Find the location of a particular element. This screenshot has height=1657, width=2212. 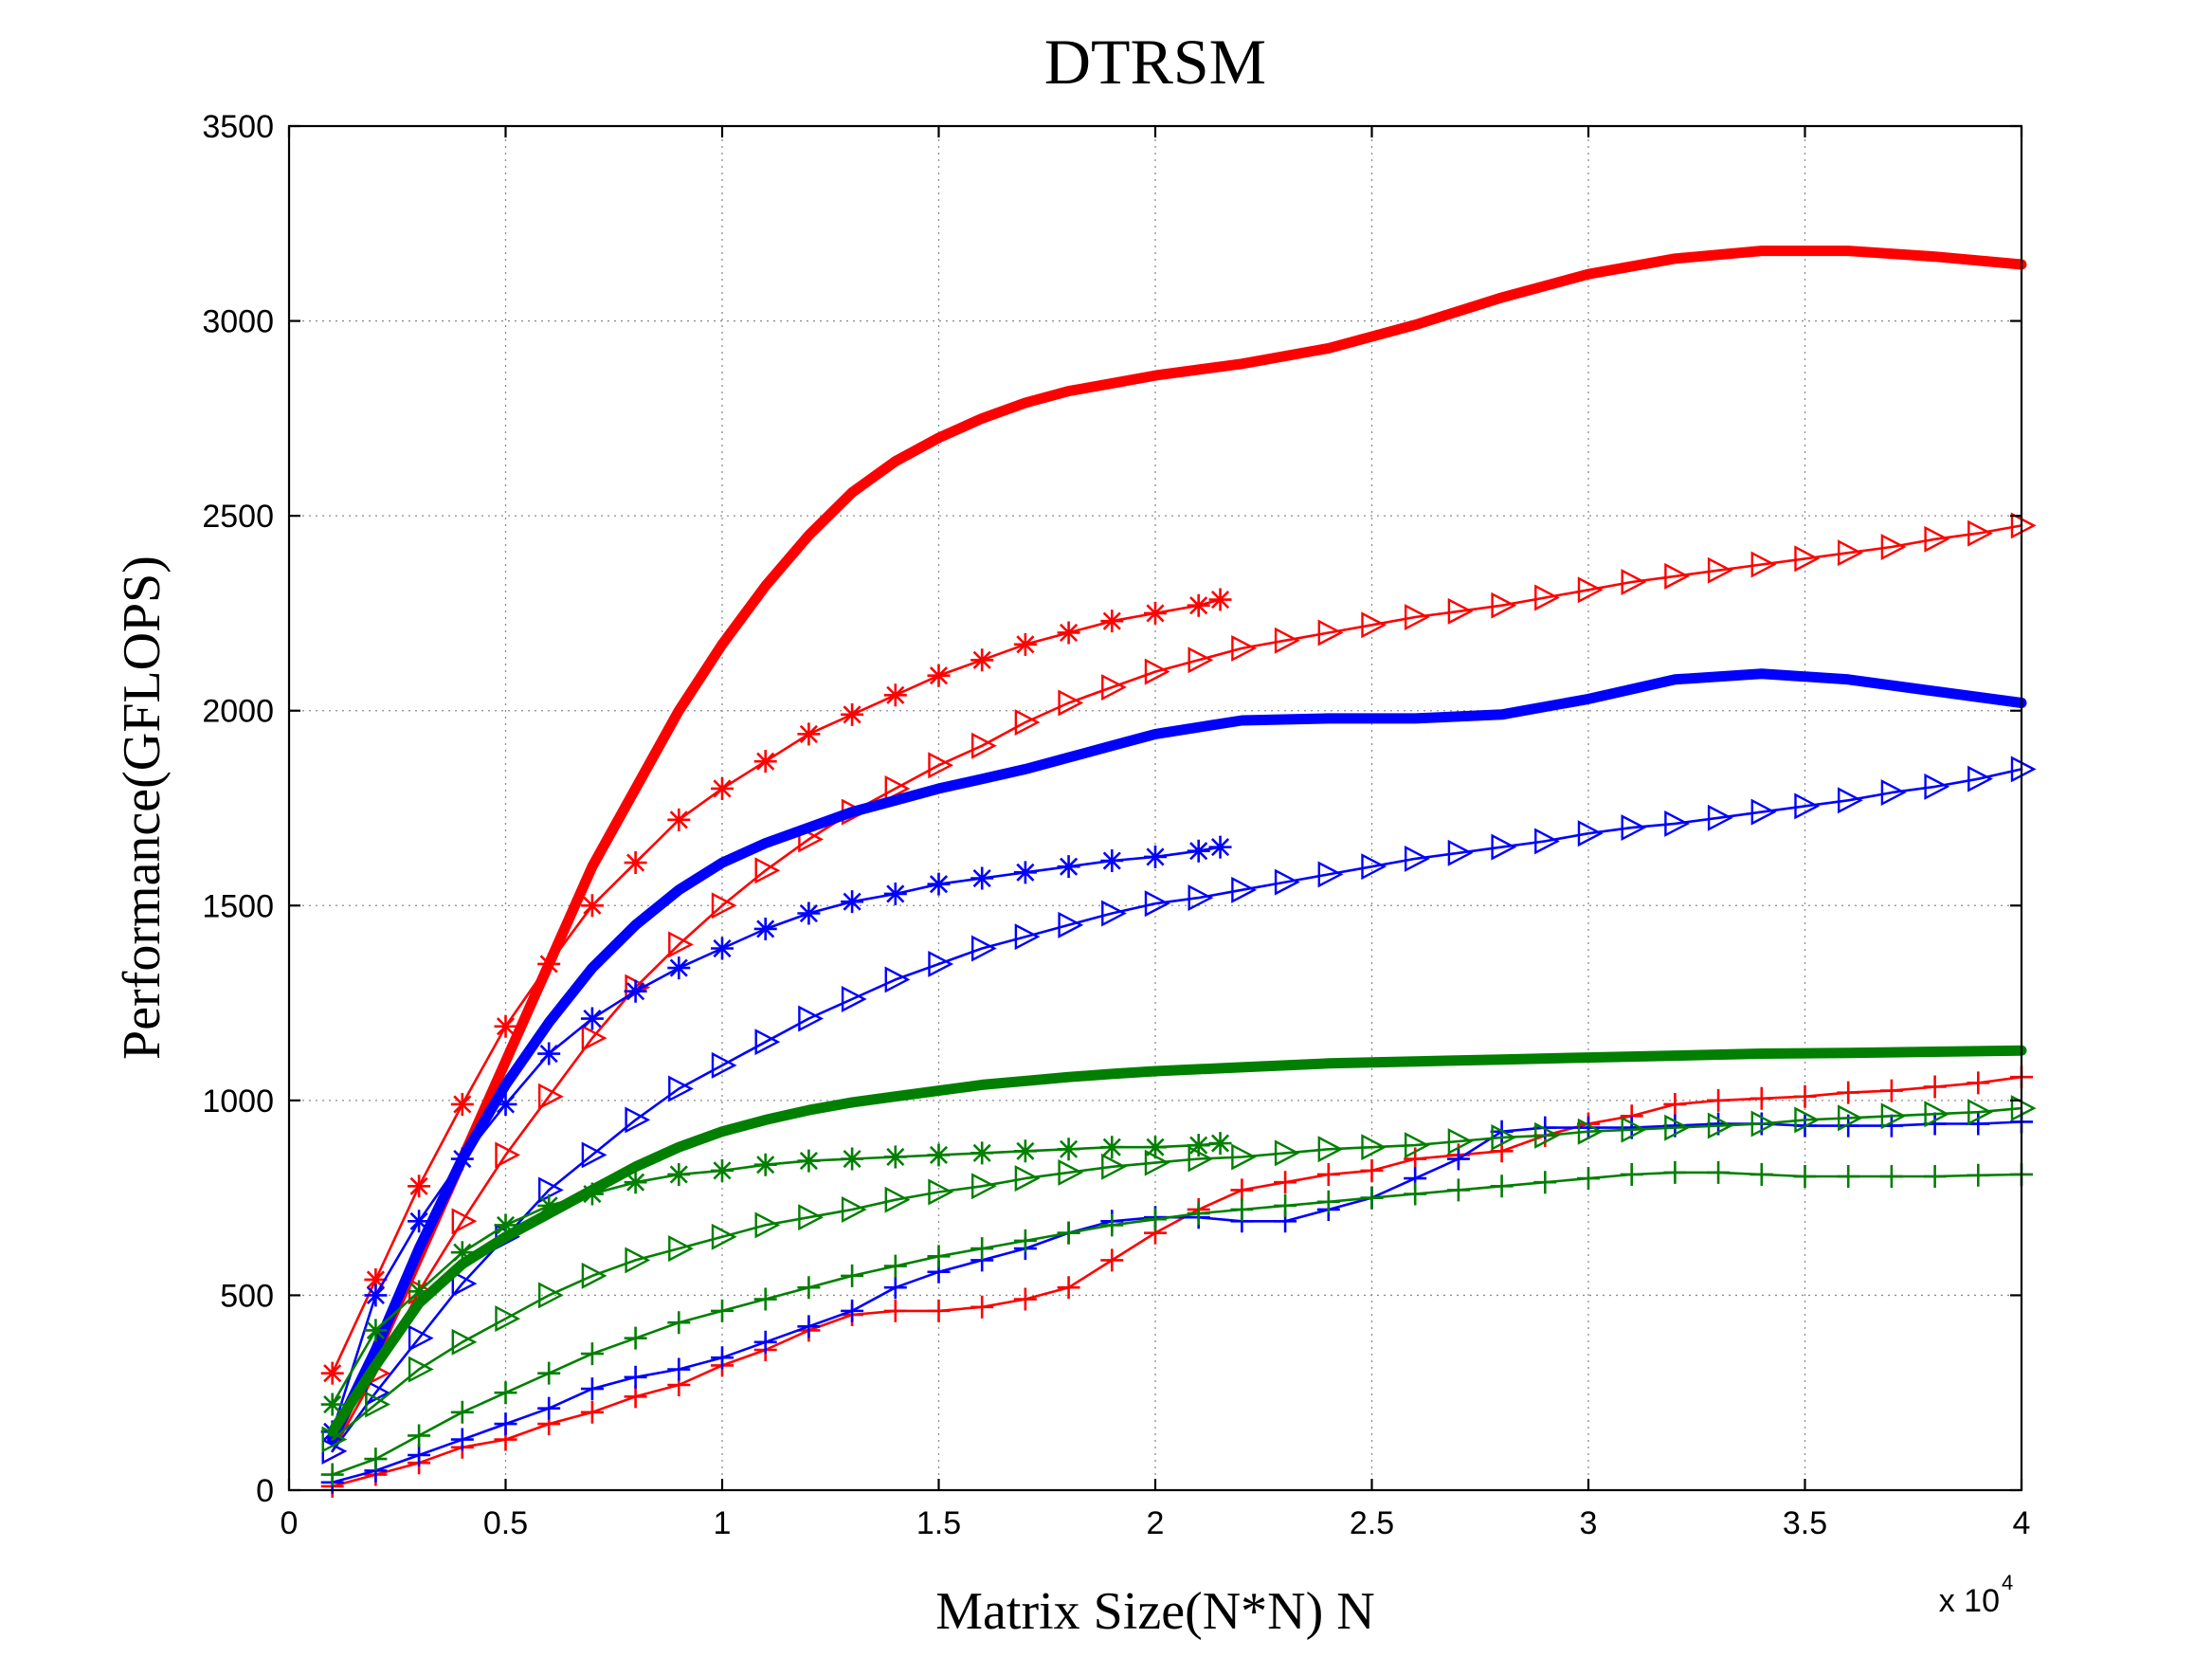

y-tick-label: 1000 is located at coordinates (238, 1101).